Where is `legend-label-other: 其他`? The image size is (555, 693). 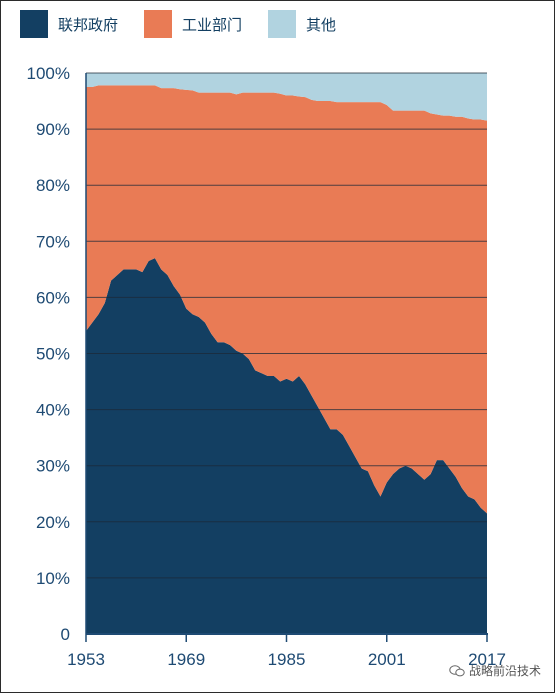 legend-label-other: 其他 is located at coordinates (321, 24).